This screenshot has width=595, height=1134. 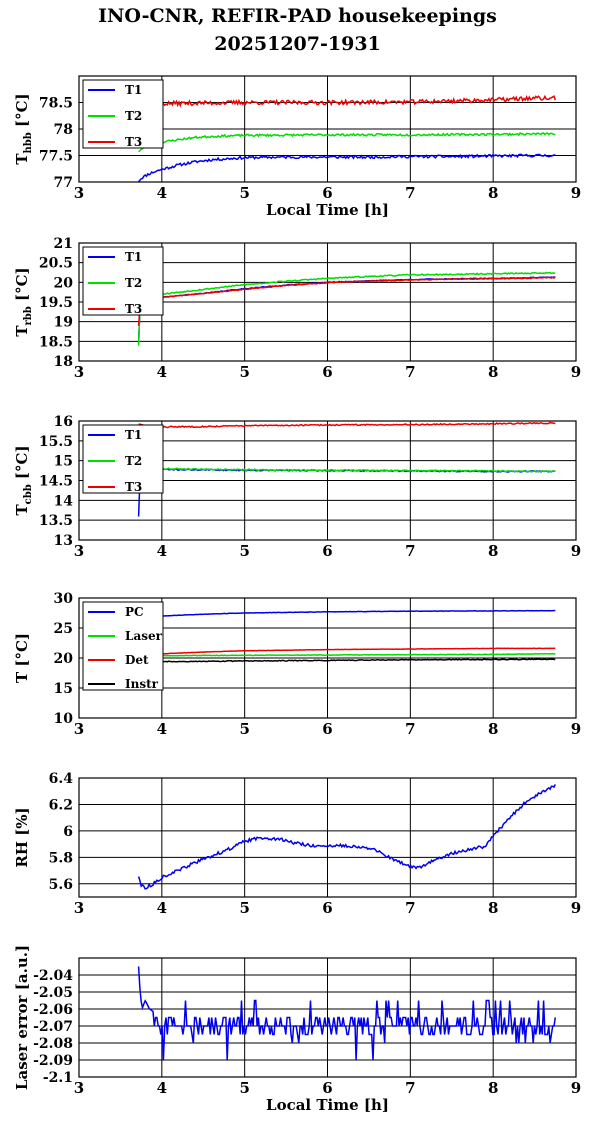 I want to click on y-axis-label: RH [%], so click(x=22, y=837).